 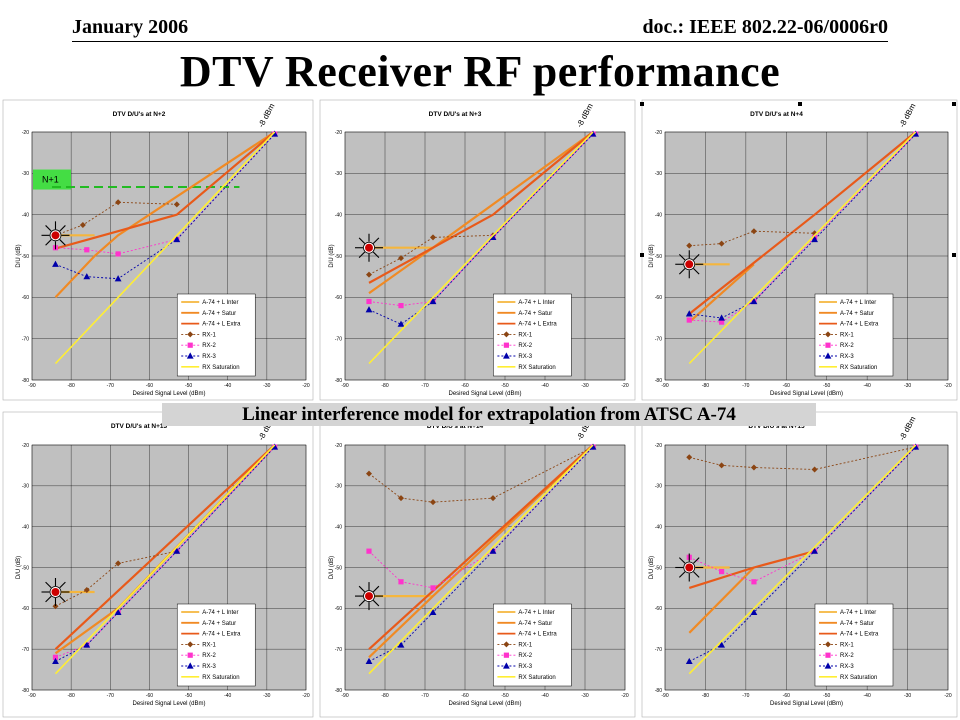 I want to click on legend-entry: RX-2, so click(x=847, y=346).